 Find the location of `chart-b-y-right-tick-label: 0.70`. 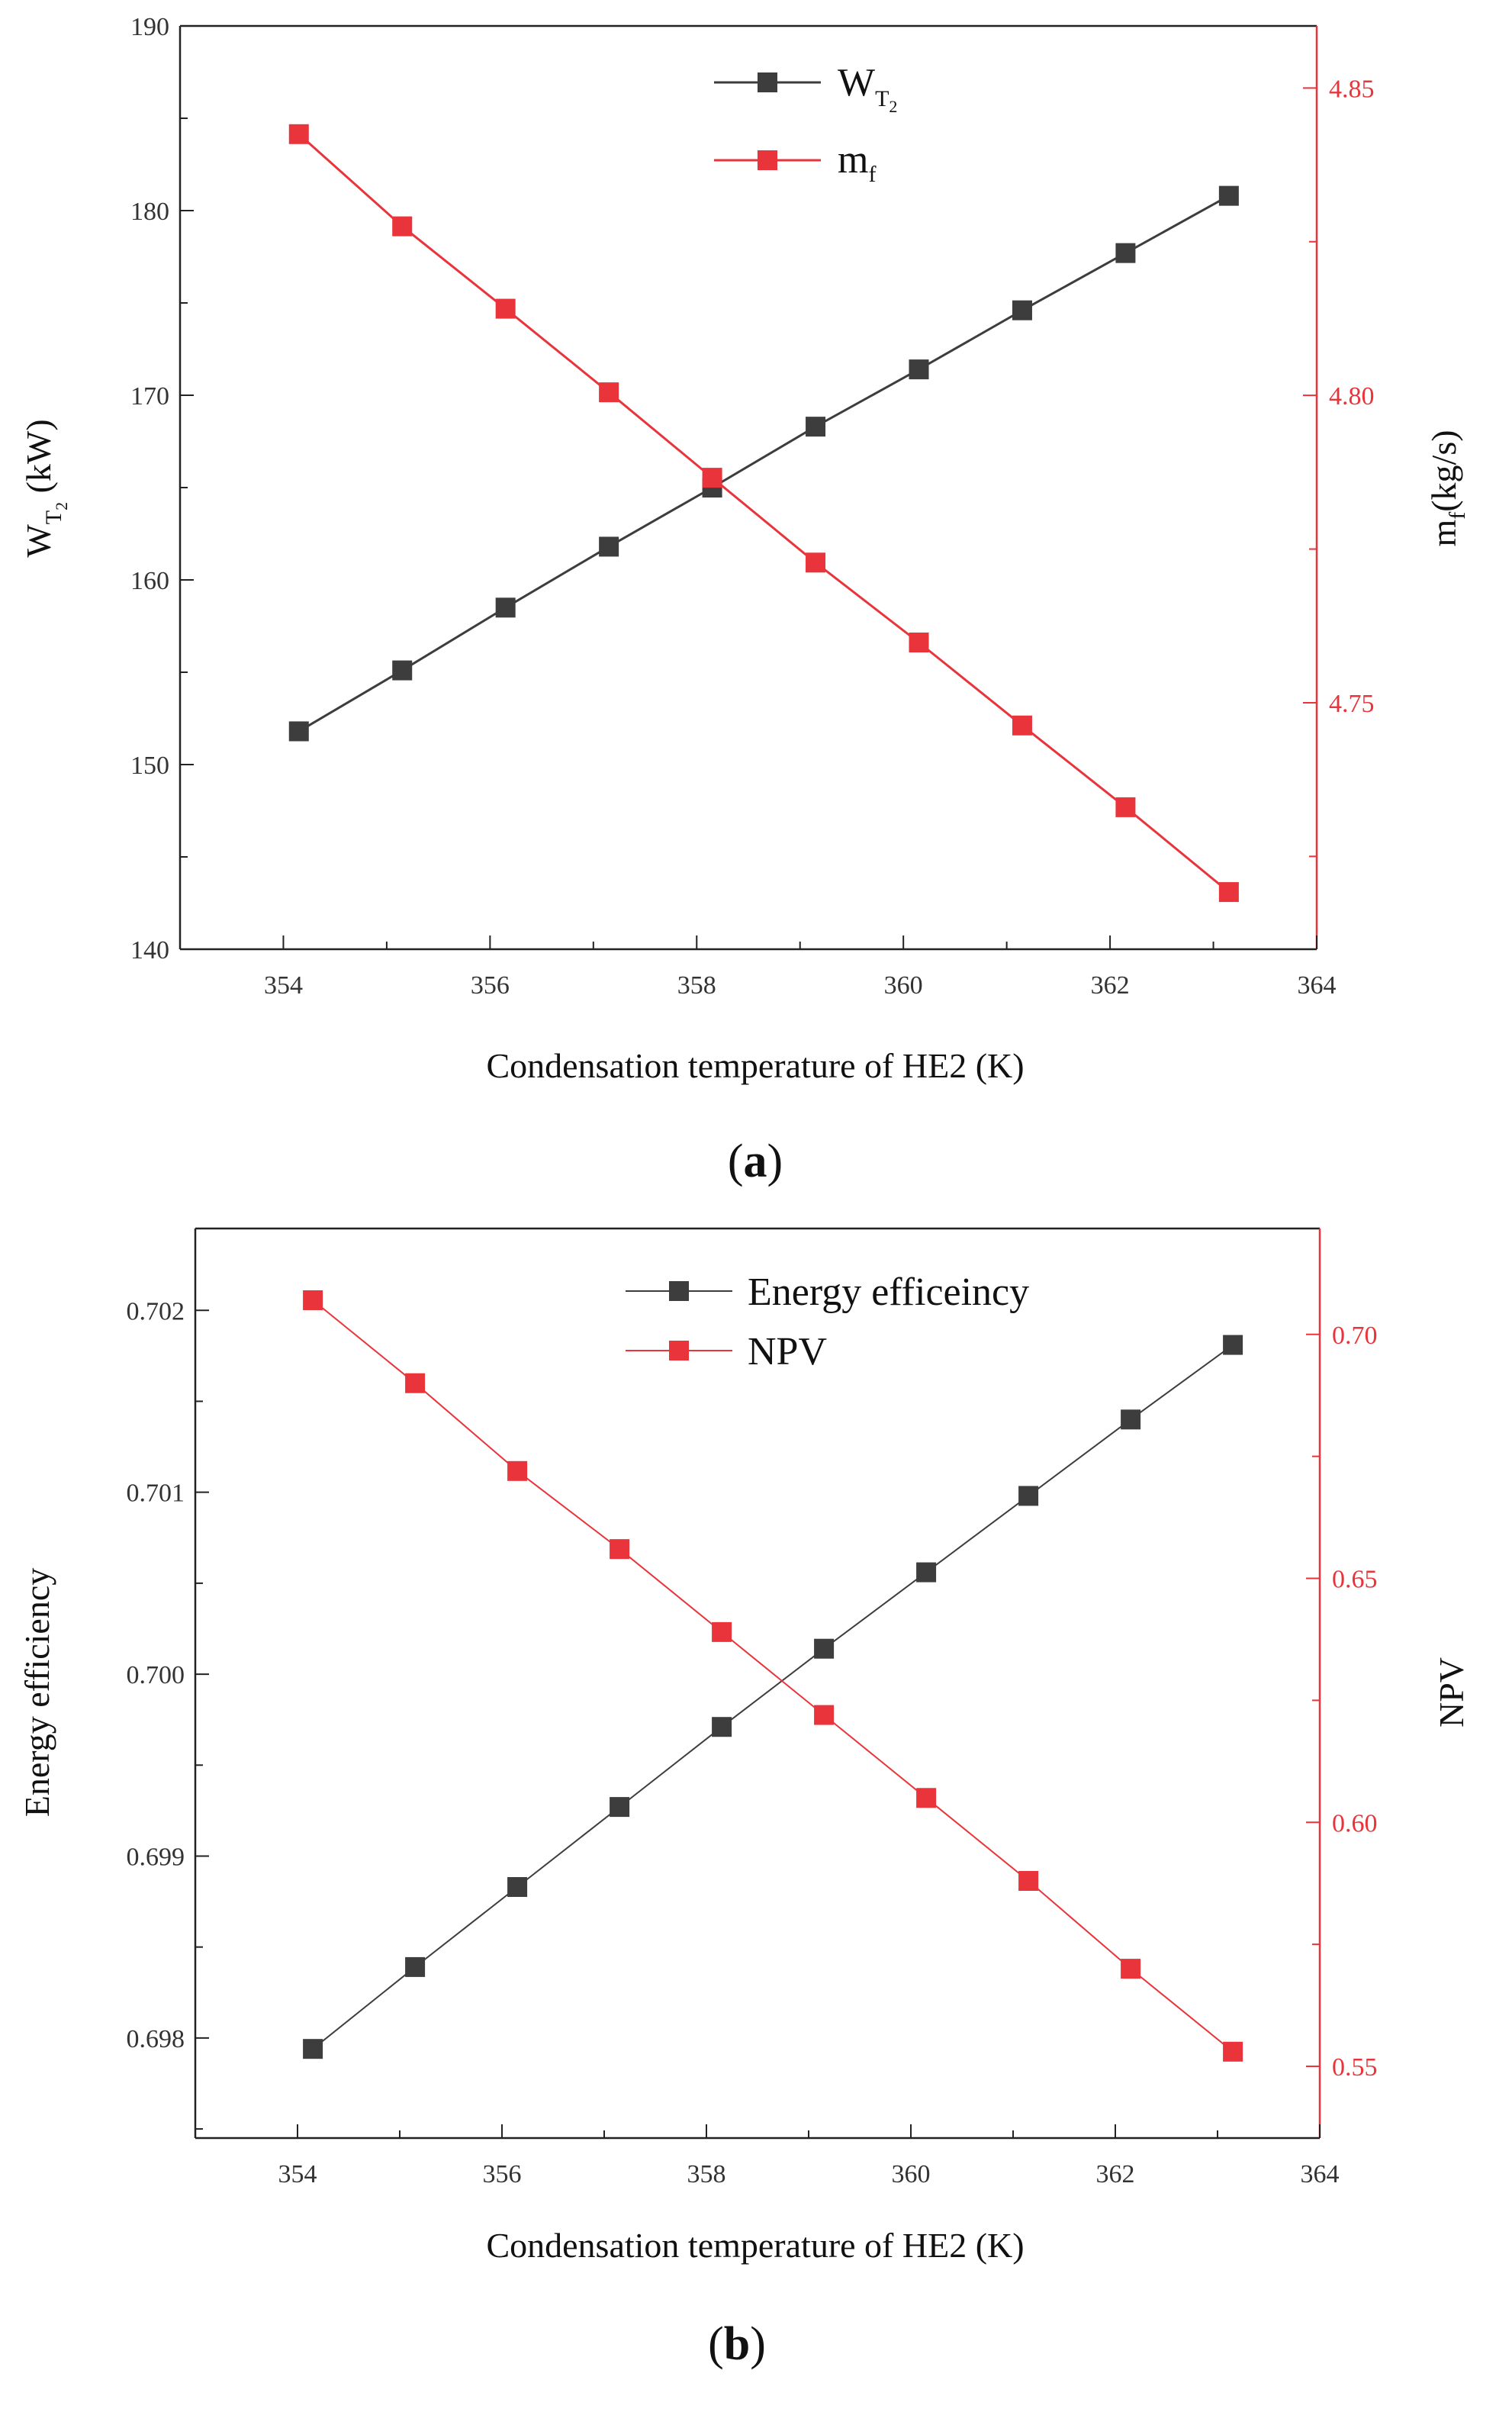

chart-b-y-right-tick-label: 0.70 is located at coordinates (1355, 1336).